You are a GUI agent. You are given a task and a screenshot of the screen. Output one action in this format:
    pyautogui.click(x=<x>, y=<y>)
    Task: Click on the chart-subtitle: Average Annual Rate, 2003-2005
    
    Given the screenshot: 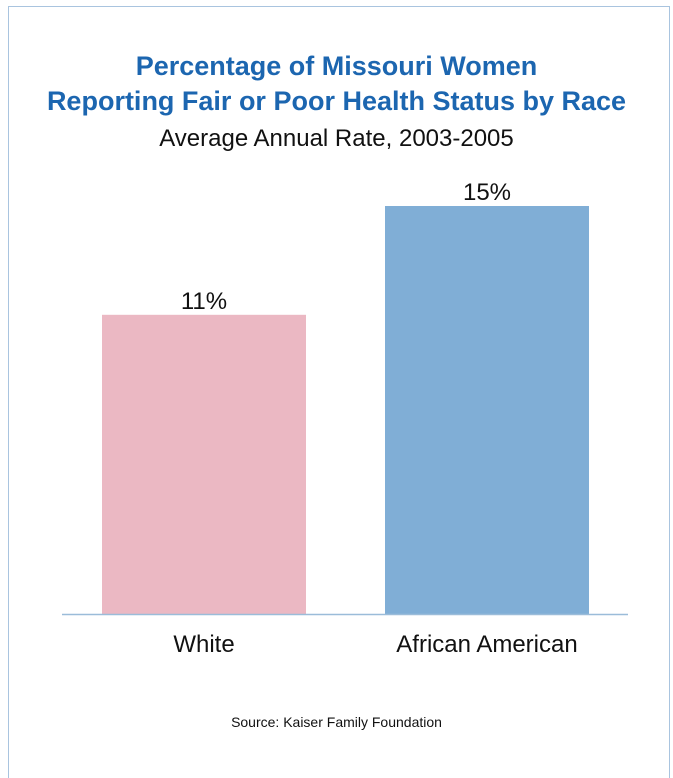 What is the action you would take?
    pyautogui.click(x=336, y=138)
    